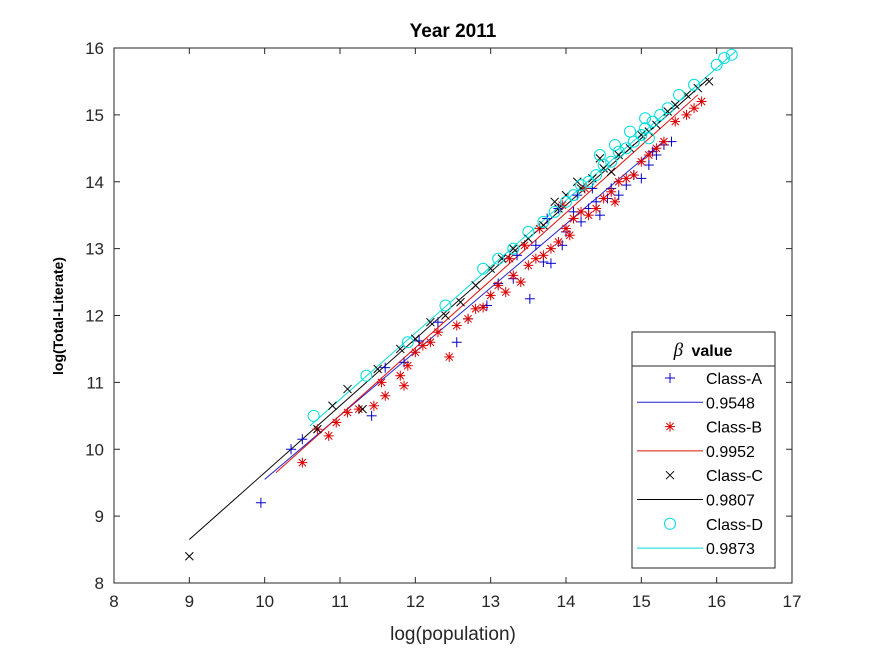  Describe the element at coordinates (730, 549) in the screenshot. I see `class-d-legend-fit-value: 0.9873` at that location.